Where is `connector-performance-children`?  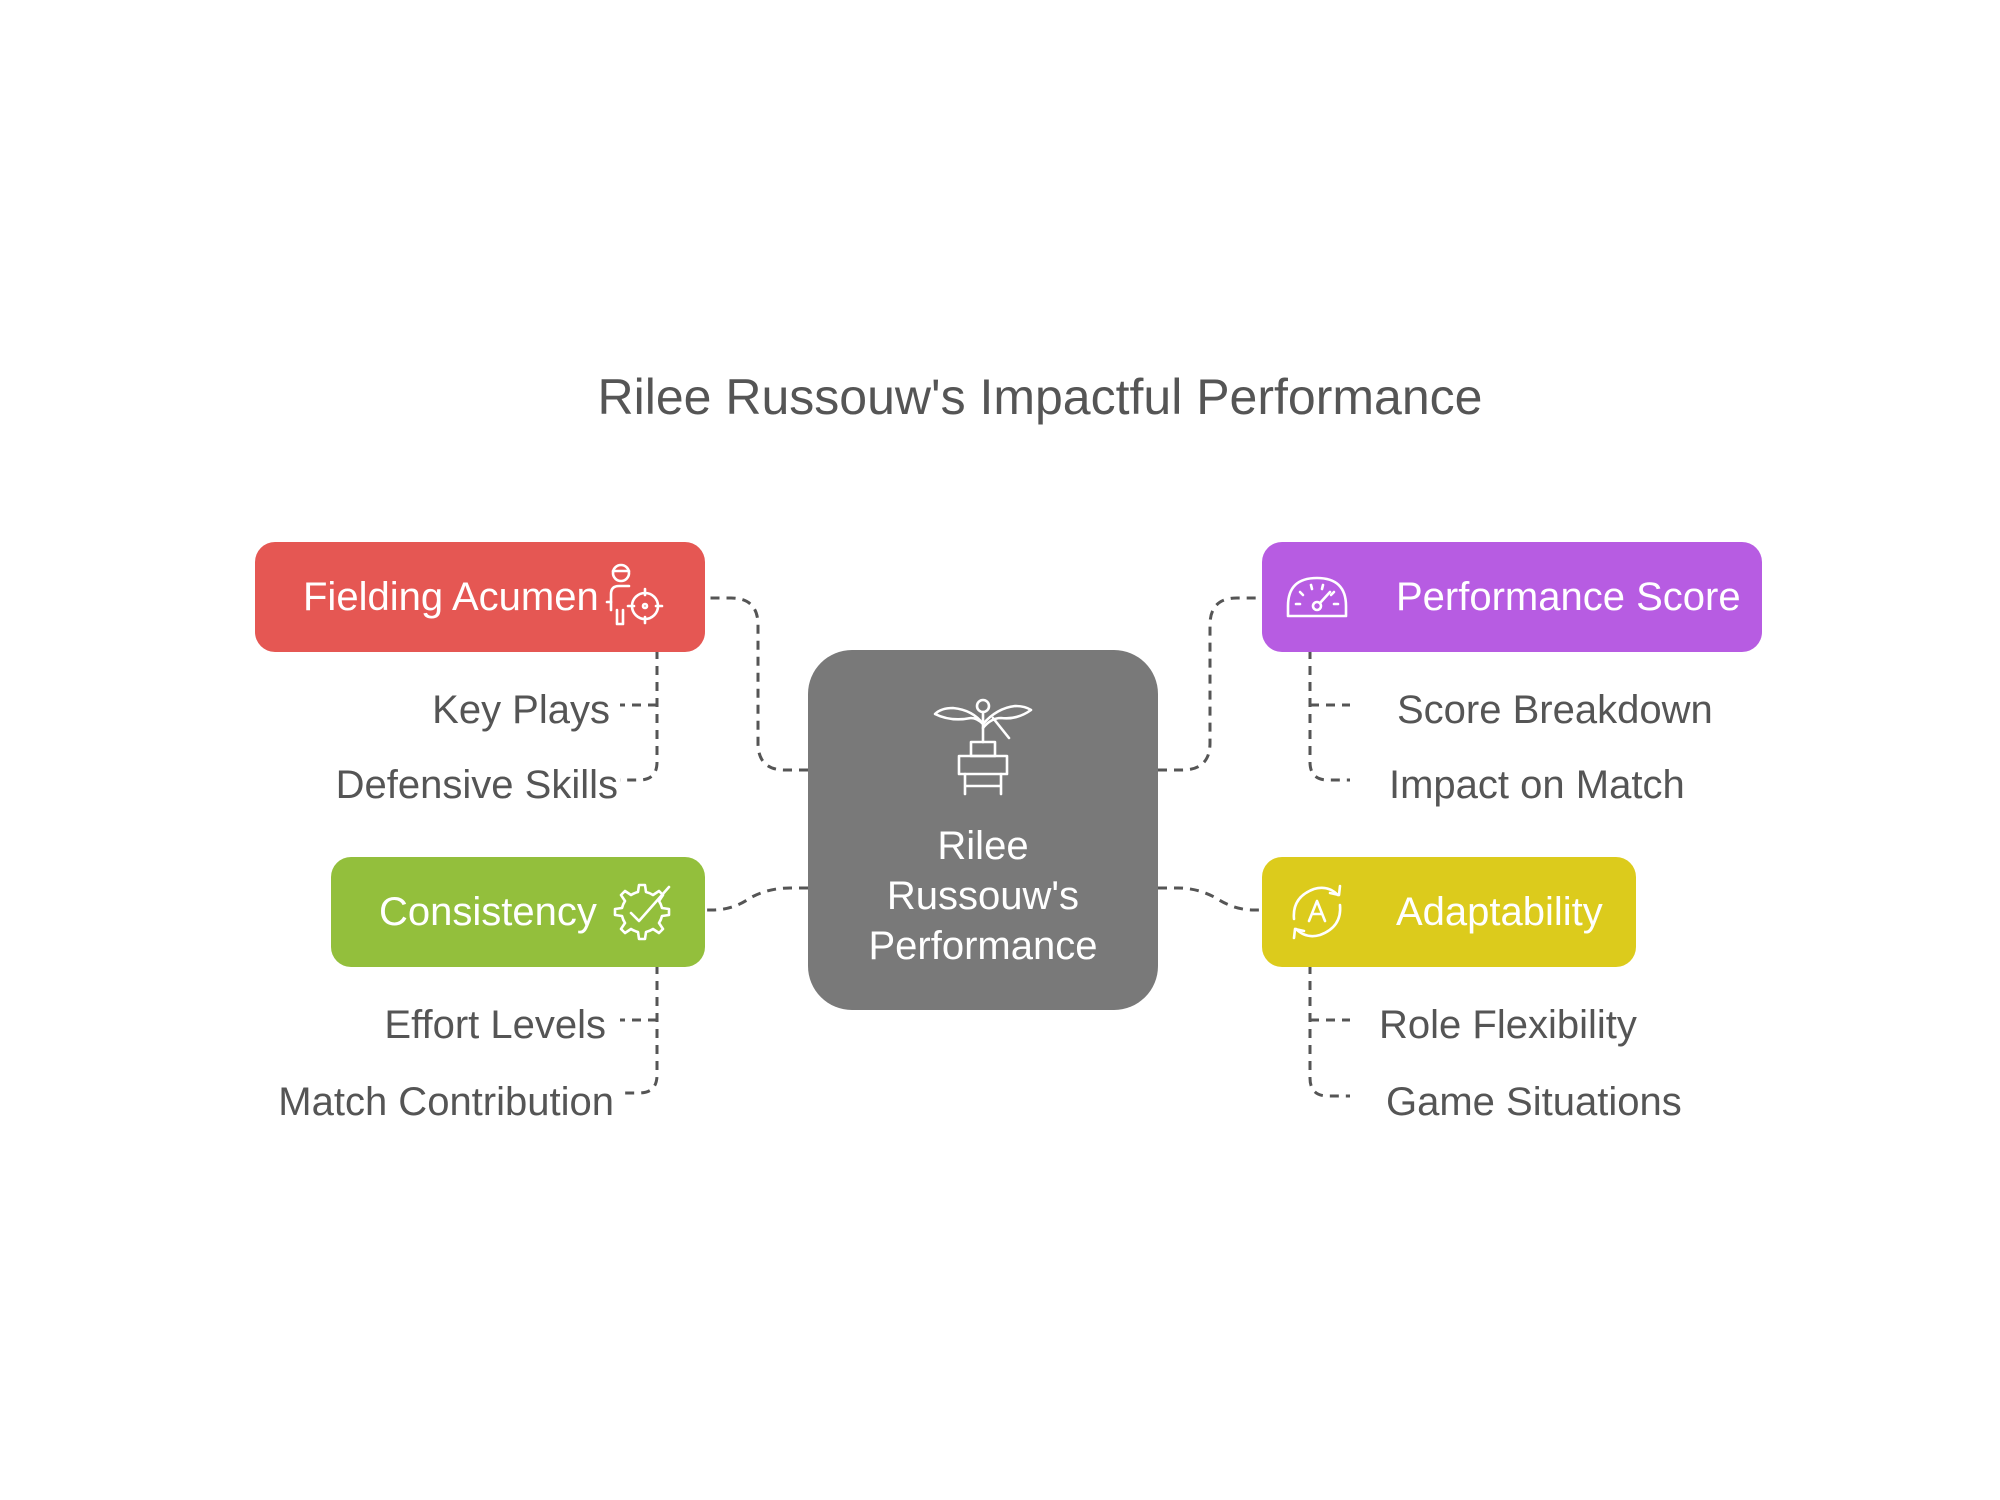
connector-performance-children is located at coordinates (1329, 716).